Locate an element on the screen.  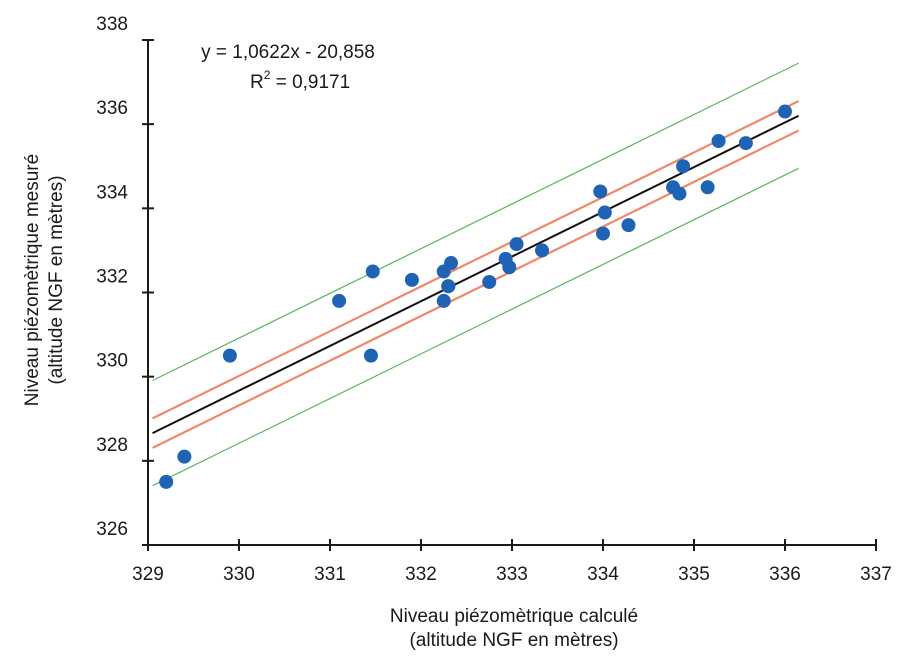
x-tick-label: 334 is located at coordinates (603, 574).